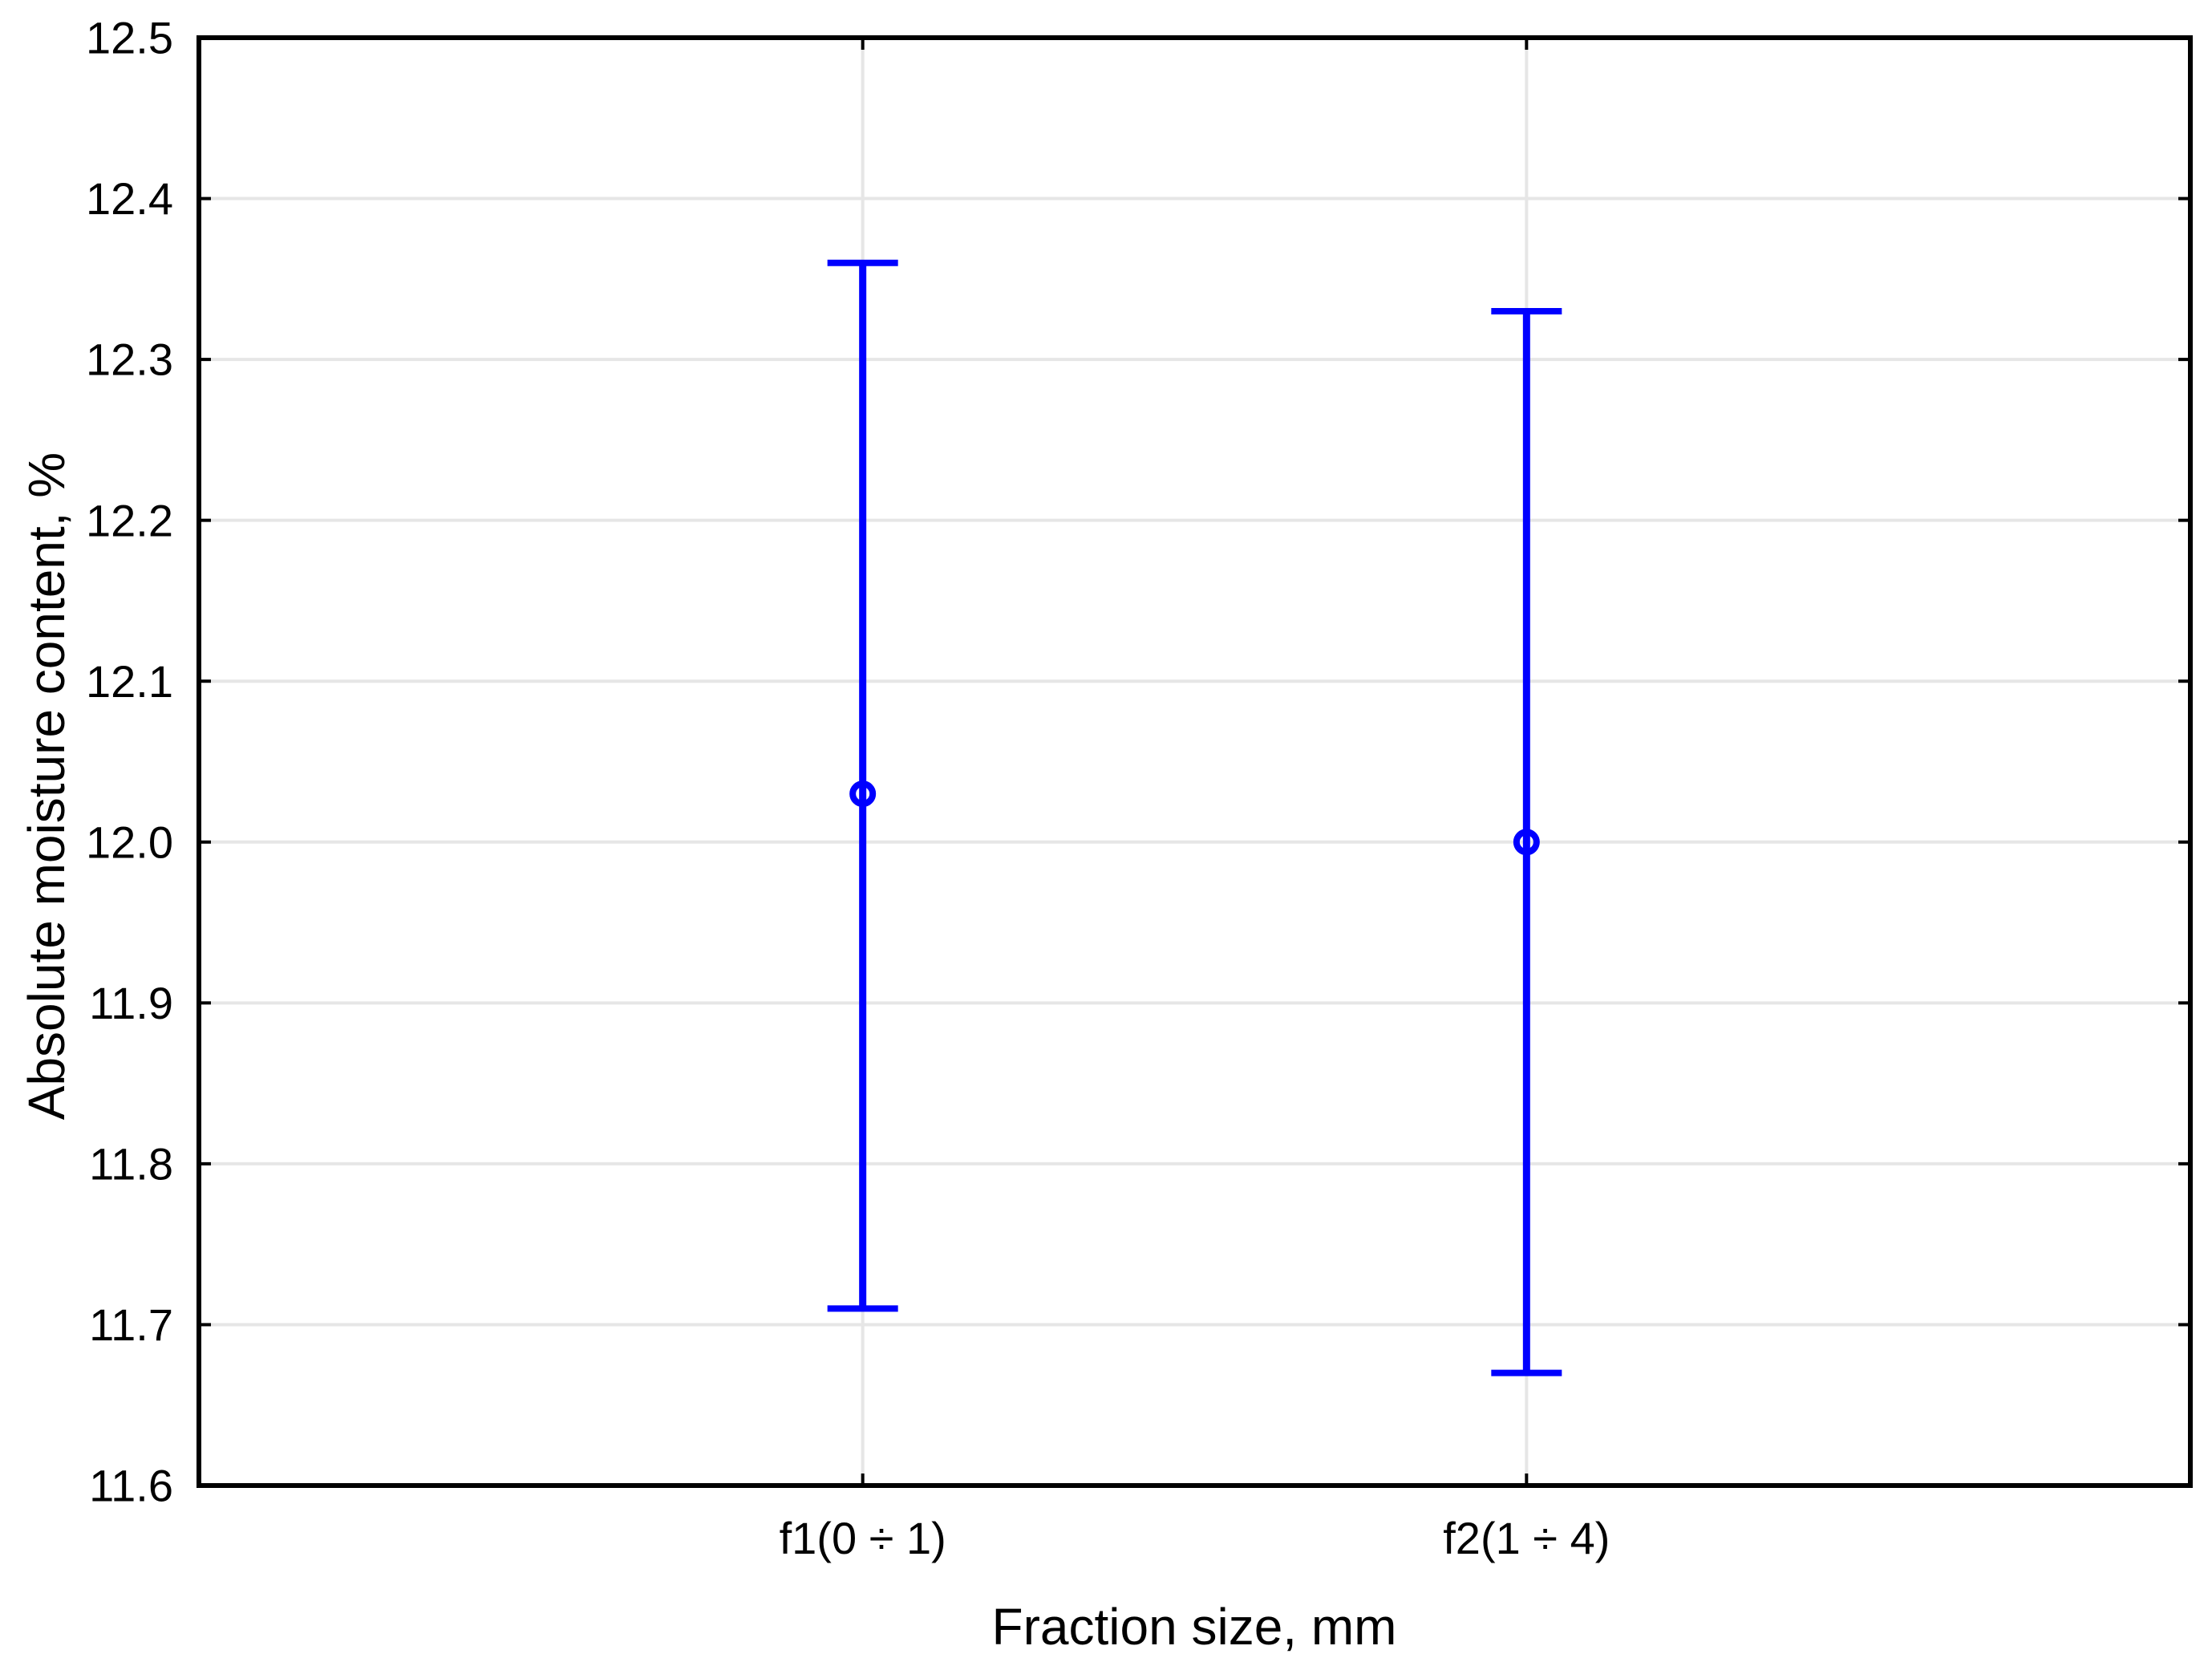 The height and width of the screenshot is (1662, 2212). What do you see at coordinates (129, 359) in the screenshot?
I see `y-tick-label: 12.3` at bounding box center [129, 359].